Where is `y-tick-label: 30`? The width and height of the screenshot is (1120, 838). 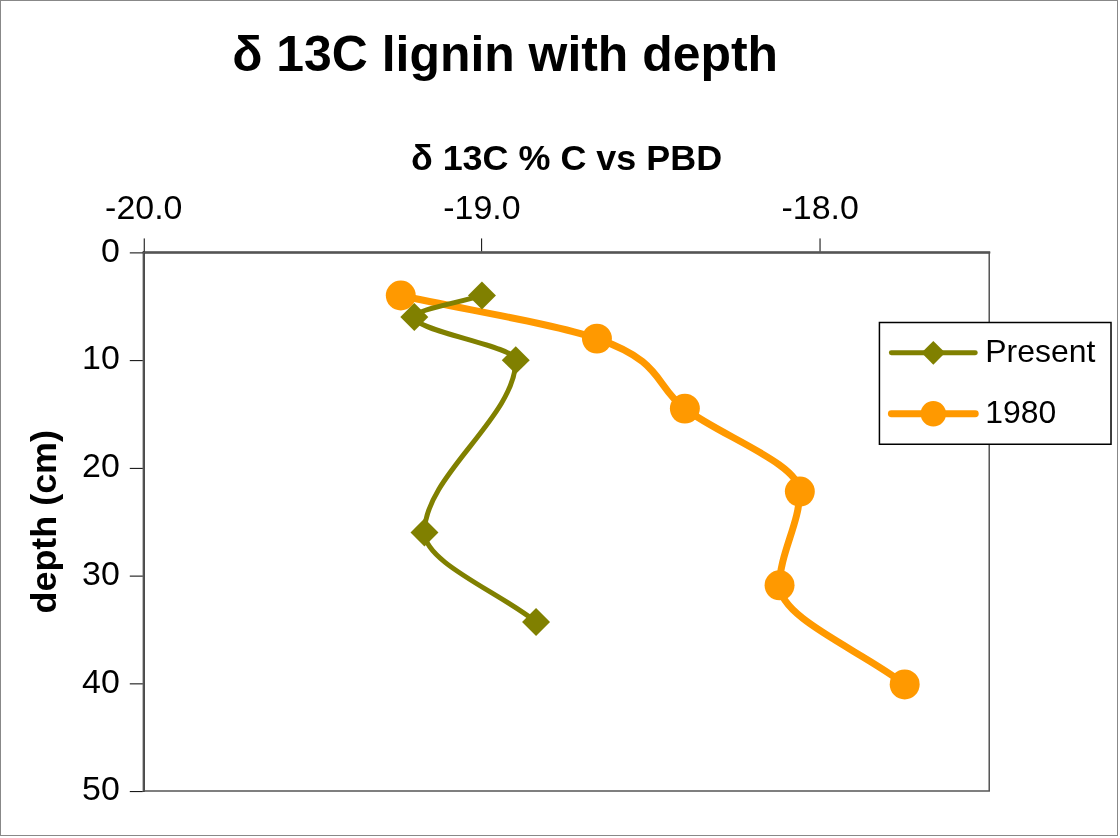
y-tick-label: 30 is located at coordinates (101, 572).